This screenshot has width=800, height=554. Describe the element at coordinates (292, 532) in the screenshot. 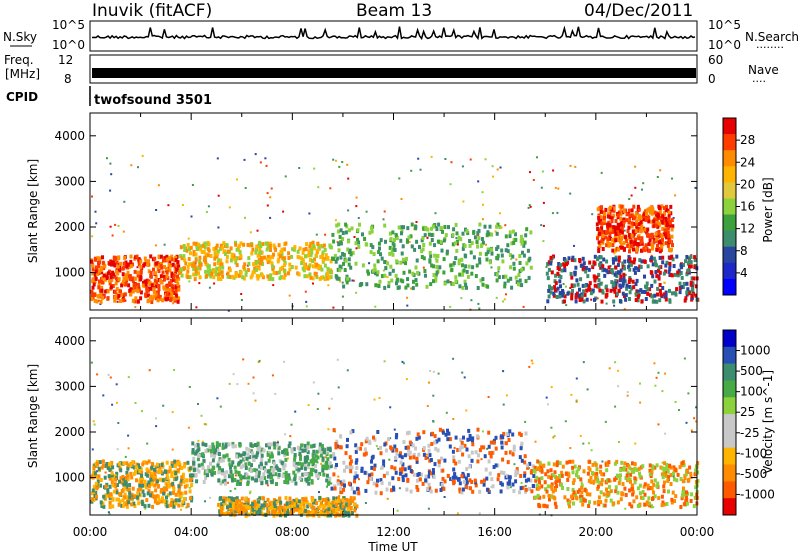

I see `x-tick-label: 08:00` at that location.